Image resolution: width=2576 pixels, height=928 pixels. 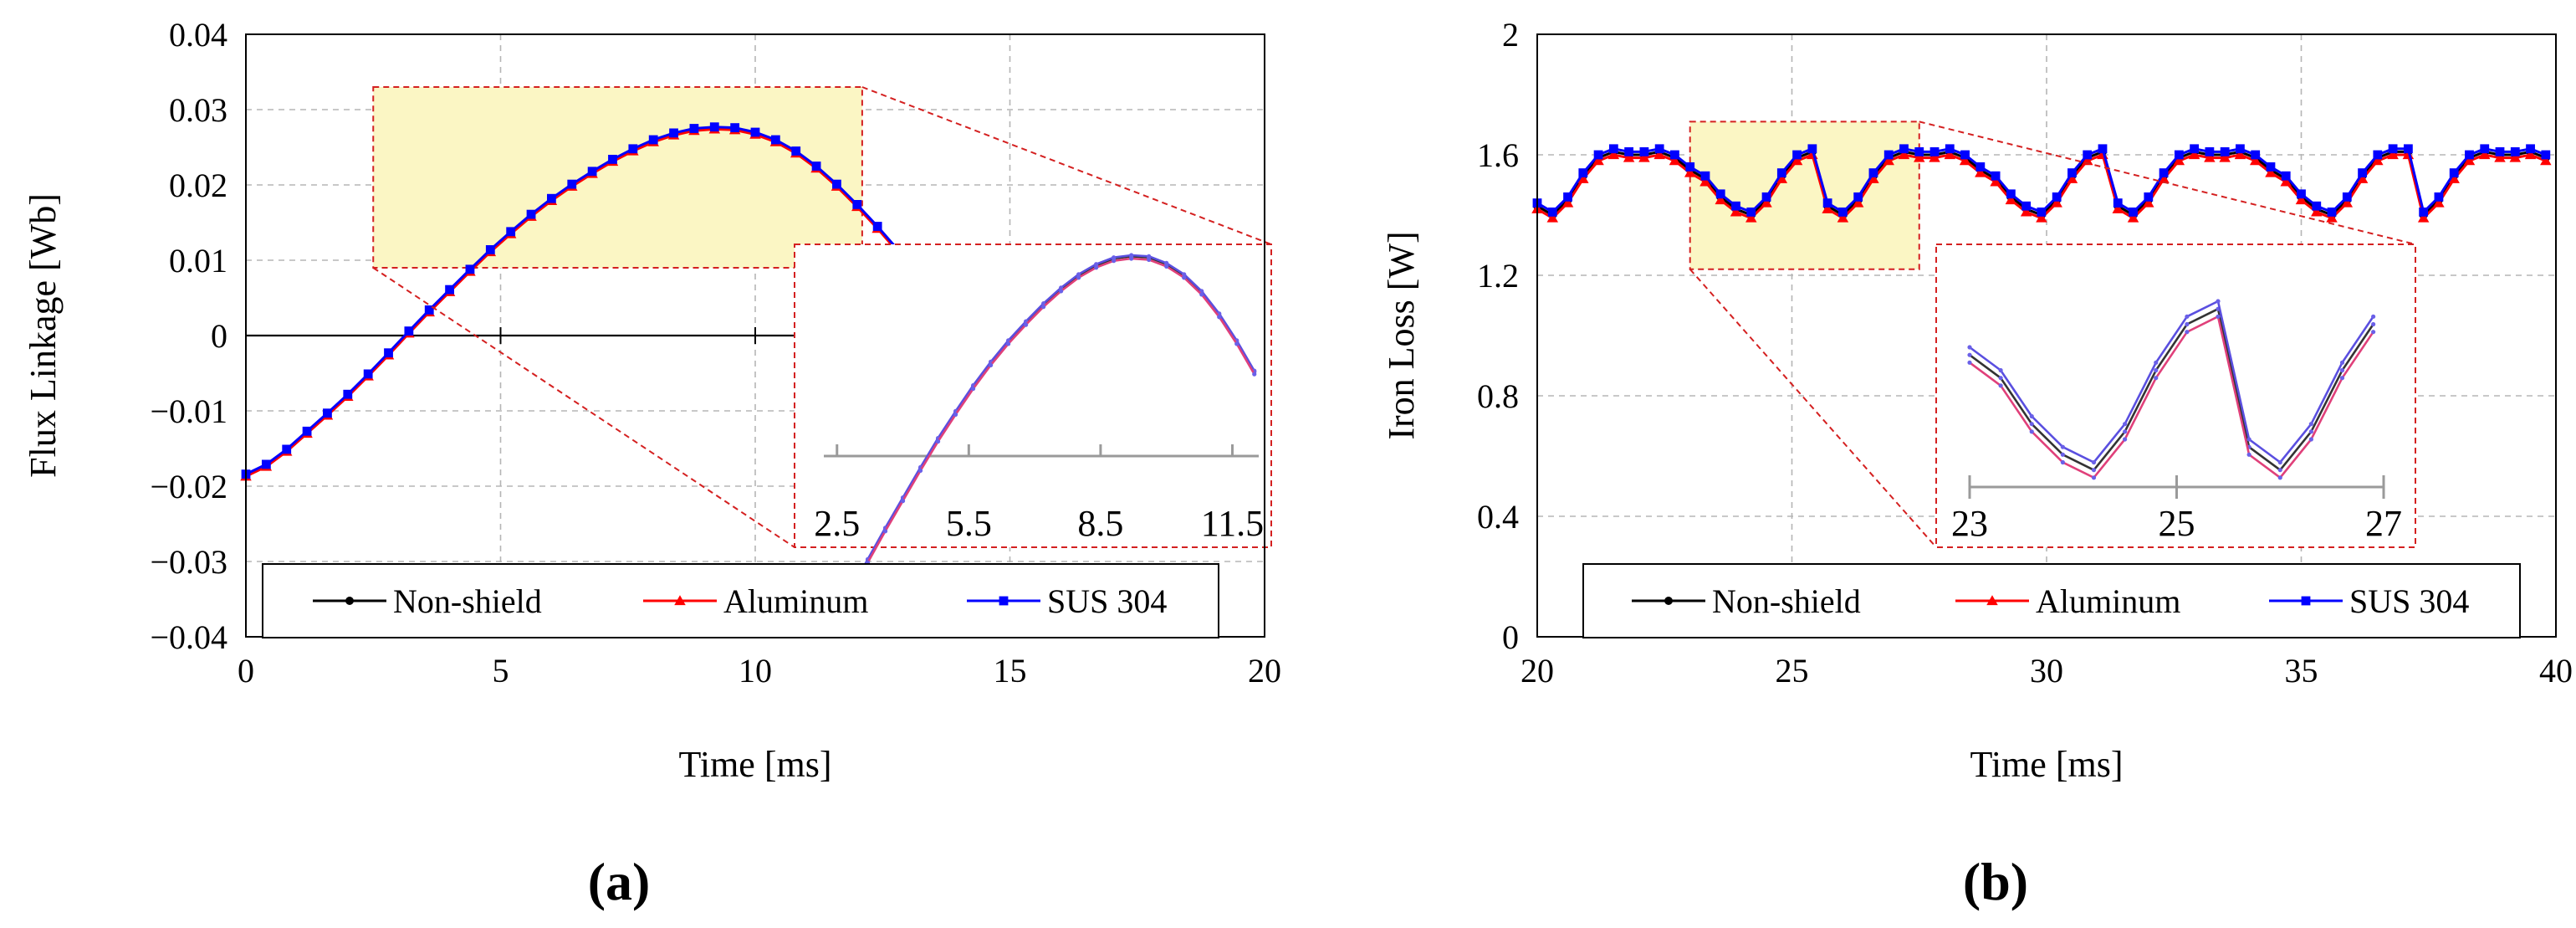 What do you see at coordinates (467, 601) in the screenshot?
I see `a-legend-label: Non-shield` at bounding box center [467, 601].